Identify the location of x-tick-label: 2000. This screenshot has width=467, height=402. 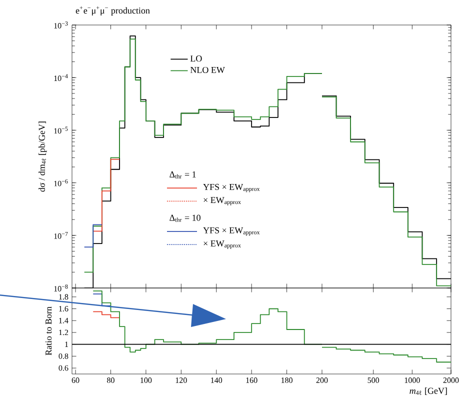
(451, 380).